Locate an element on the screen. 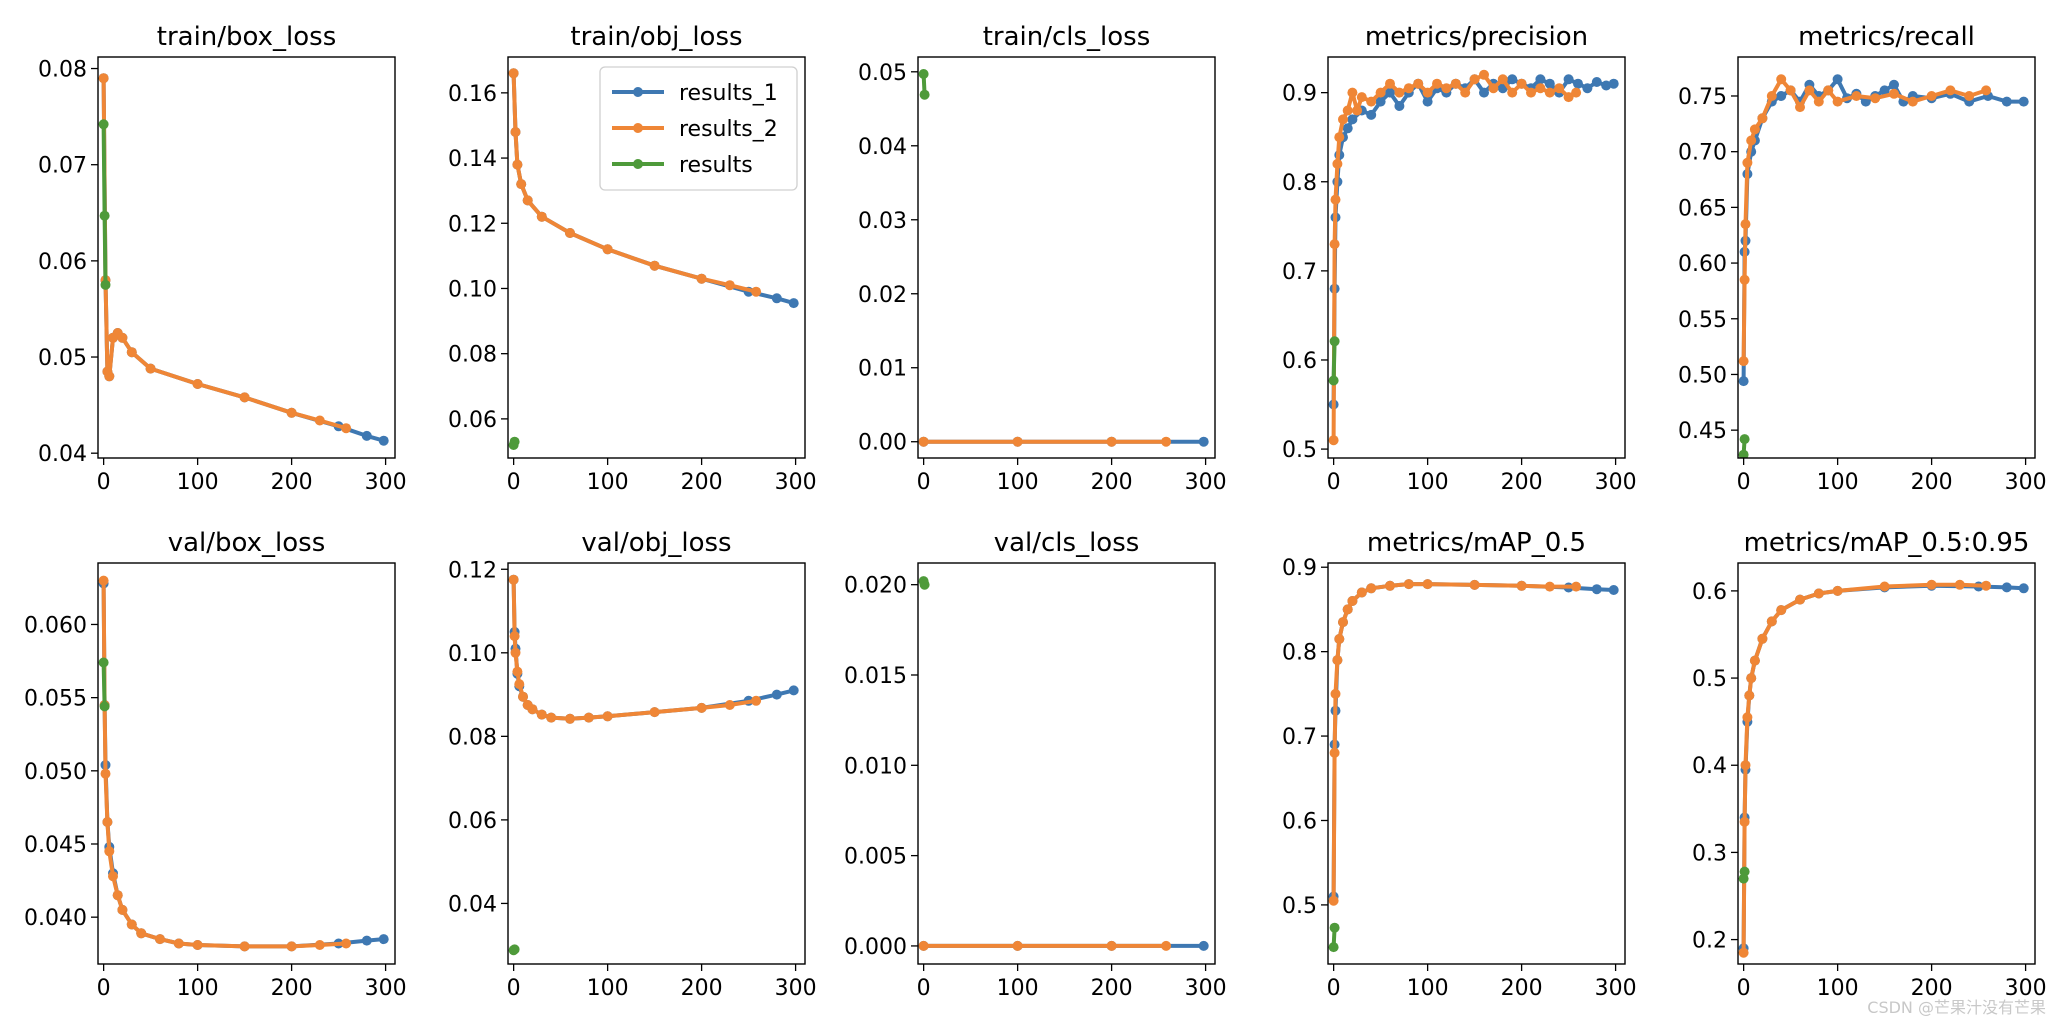 This screenshot has width=2054, height=1022. y-tick-label: 0.010 is located at coordinates (875, 766).